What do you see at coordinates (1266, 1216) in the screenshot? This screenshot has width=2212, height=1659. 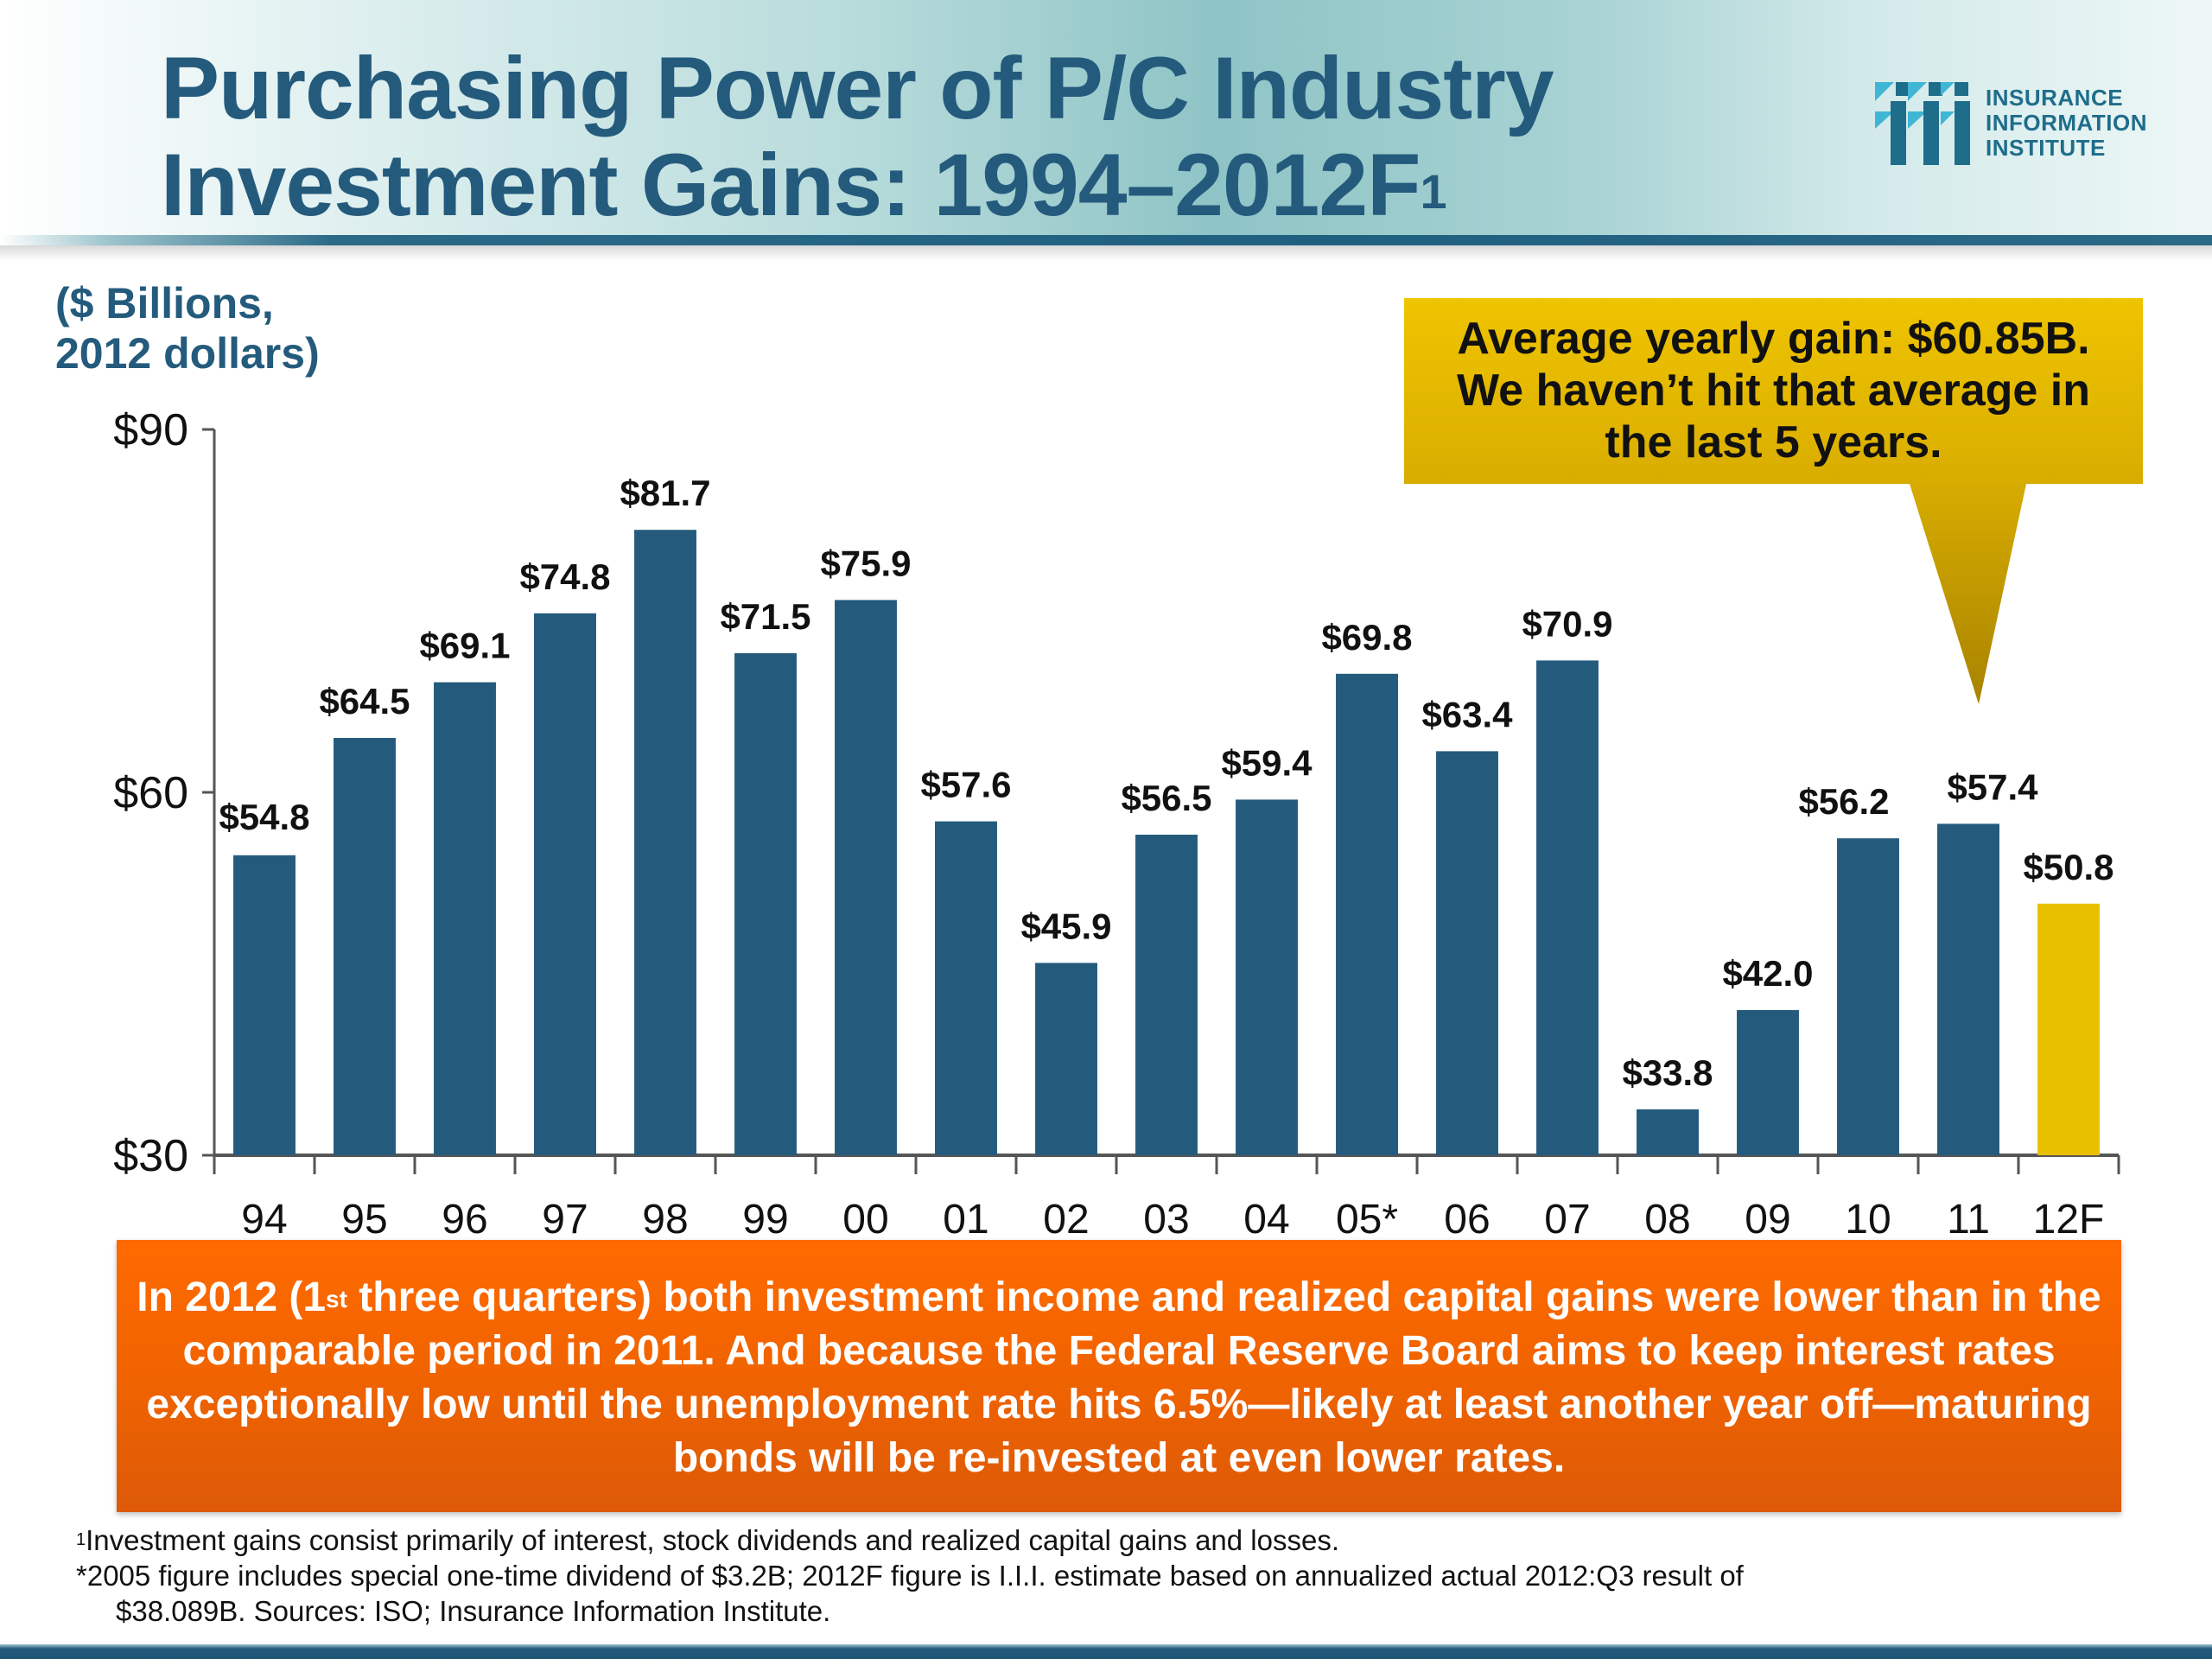 I see `x-tick-label: 04` at bounding box center [1266, 1216].